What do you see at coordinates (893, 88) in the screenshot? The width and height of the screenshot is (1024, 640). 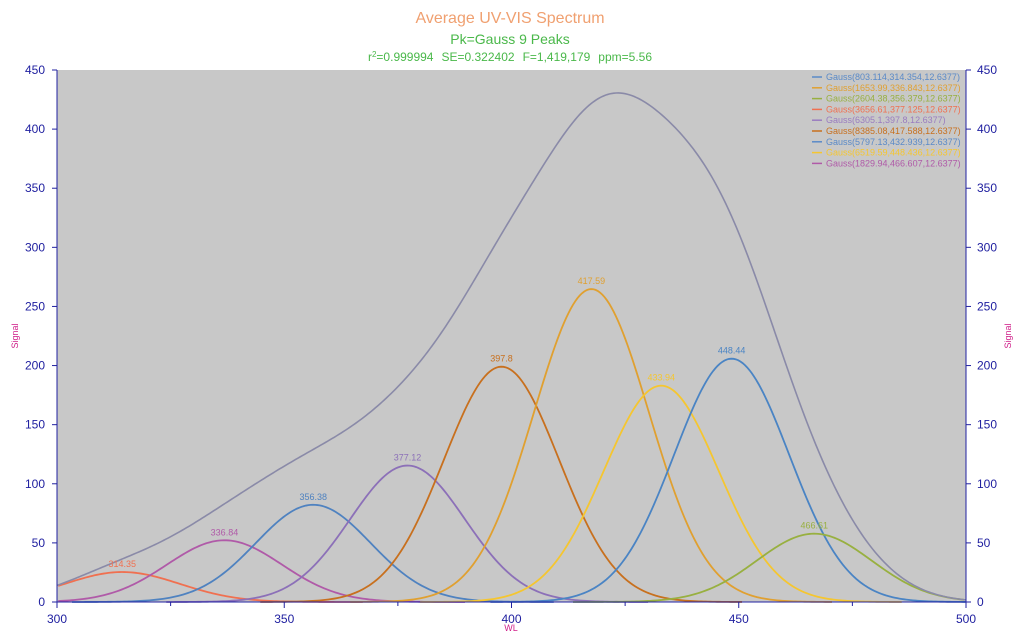 I see `legend-entry: Gauss(1653.99,336.843,12.6377)` at bounding box center [893, 88].